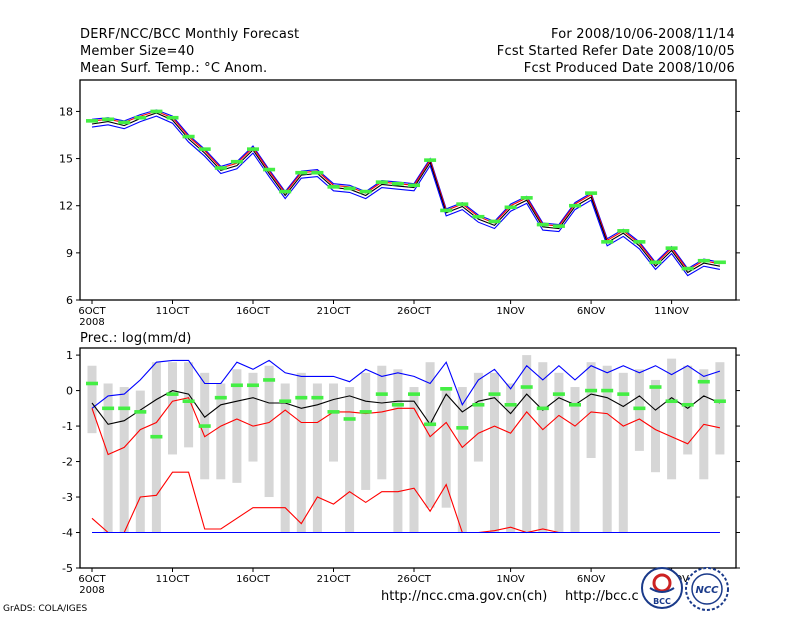 The width and height of the screenshot is (800, 618). I want to click on forecast-period-label: For 2008/10/06-2008/11/14, so click(643, 34).